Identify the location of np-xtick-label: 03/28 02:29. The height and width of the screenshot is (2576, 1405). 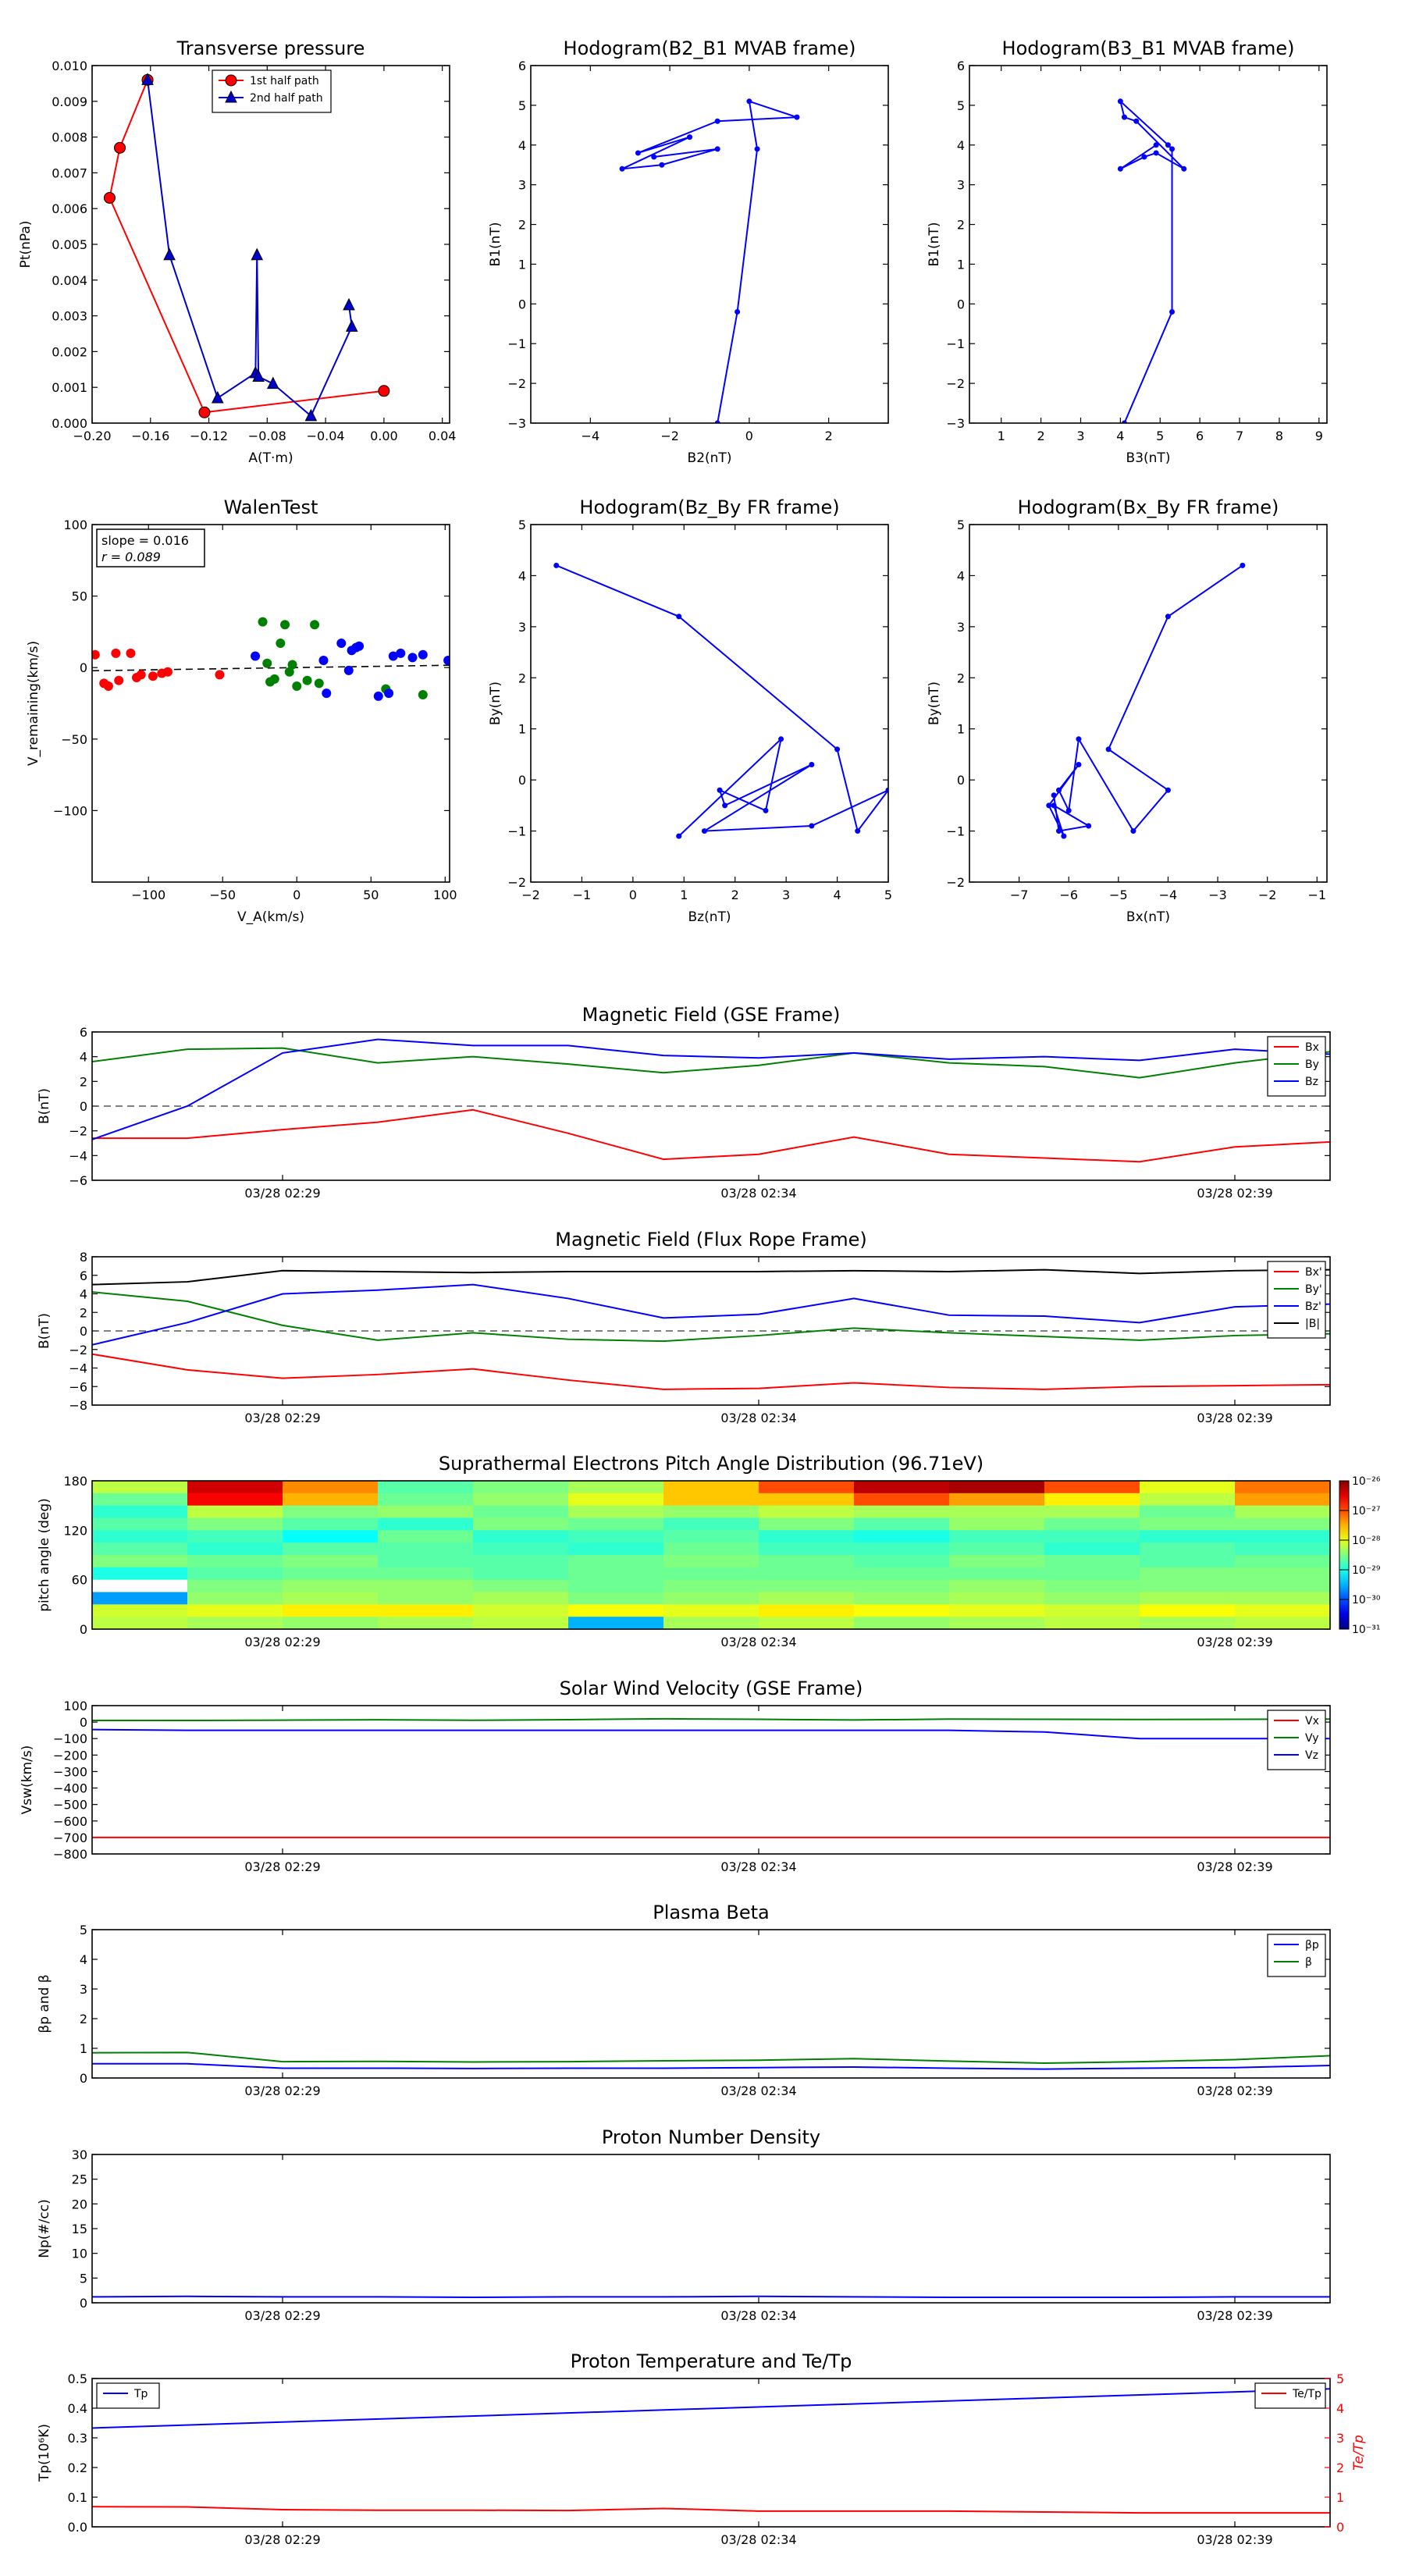
(282, 2315).